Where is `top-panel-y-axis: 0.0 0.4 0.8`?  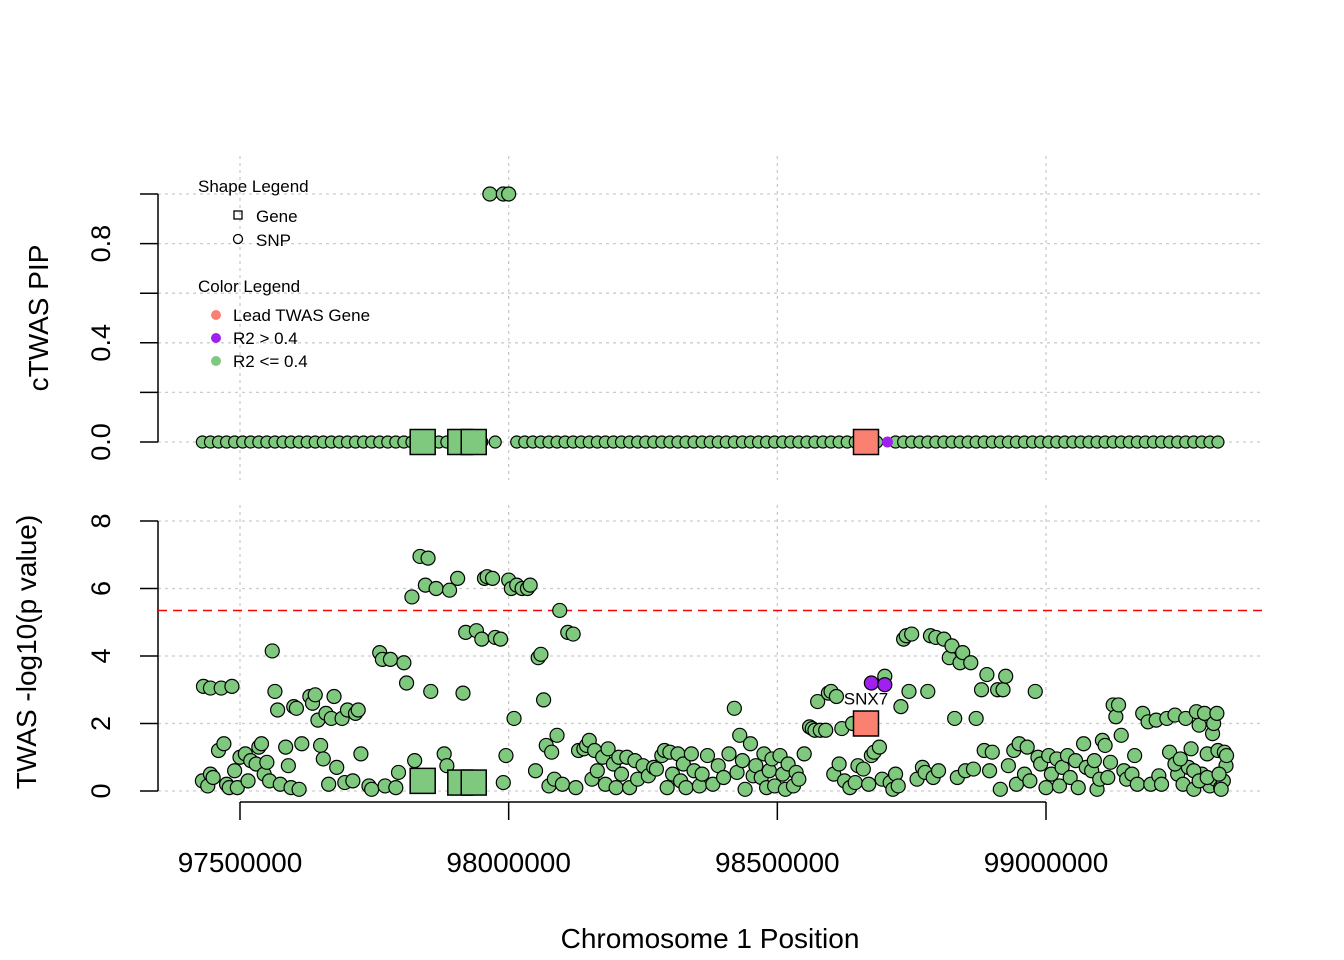 top-panel-y-axis: 0.0 0.4 0.8 is located at coordinates (122, 327).